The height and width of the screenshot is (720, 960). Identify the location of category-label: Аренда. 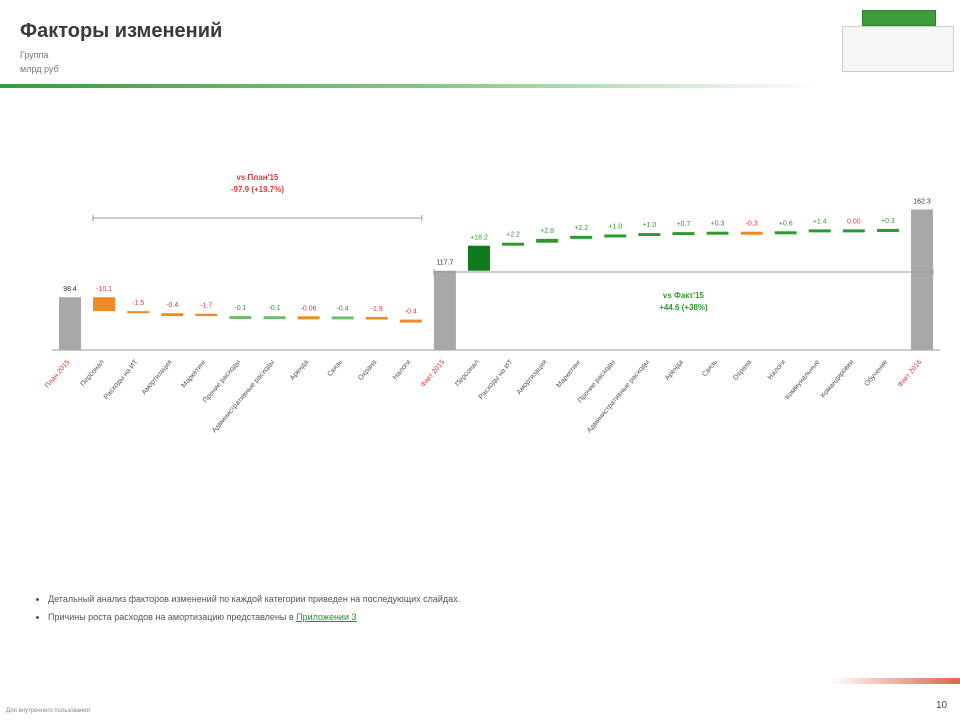
(299, 370).